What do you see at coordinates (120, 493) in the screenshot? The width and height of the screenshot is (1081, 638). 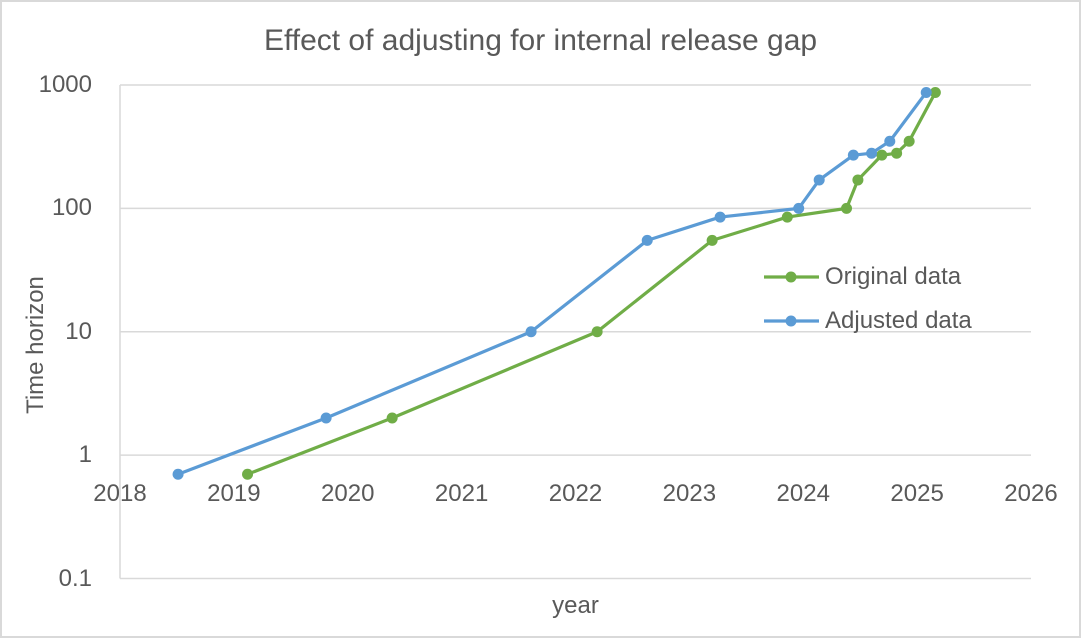 I see `x-tick-label: 2018` at bounding box center [120, 493].